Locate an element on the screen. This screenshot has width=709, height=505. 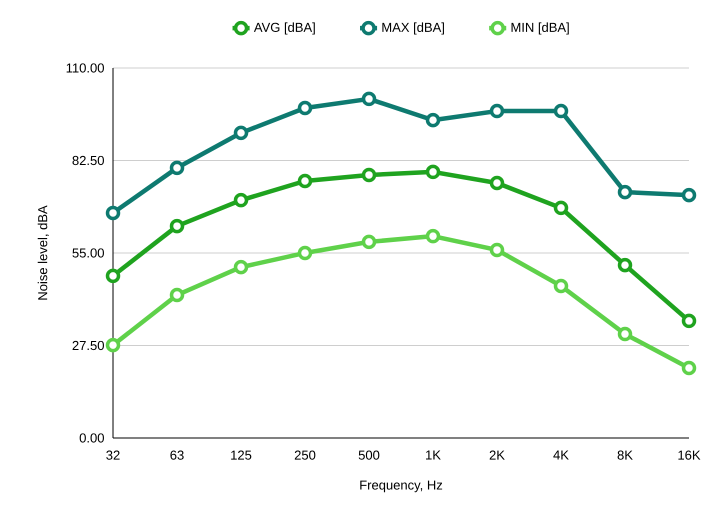
x-tick-label: 8K is located at coordinates (625, 455).